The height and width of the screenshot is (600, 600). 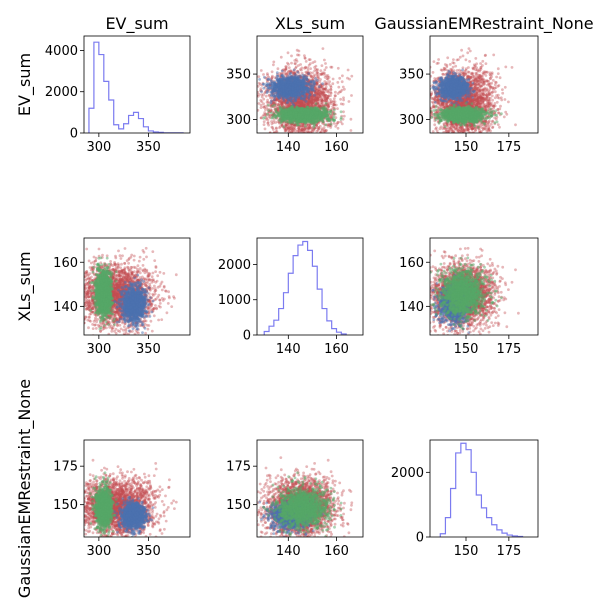 What do you see at coordinates (303, 99) in the screenshot?
I see `scatter-points` at bounding box center [303, 99].